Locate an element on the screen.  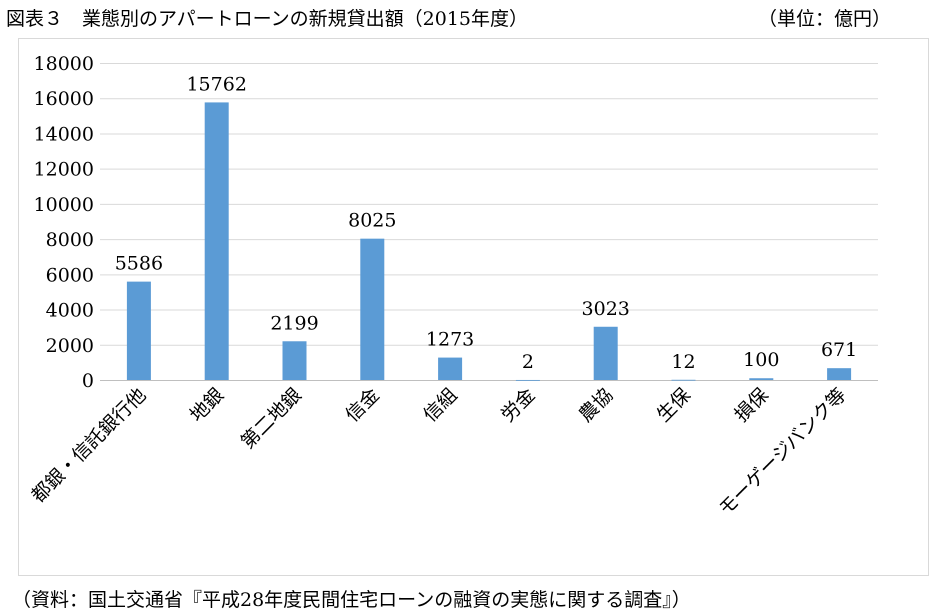
y-tick-label: 12000 is located at coordinates (64, 170).